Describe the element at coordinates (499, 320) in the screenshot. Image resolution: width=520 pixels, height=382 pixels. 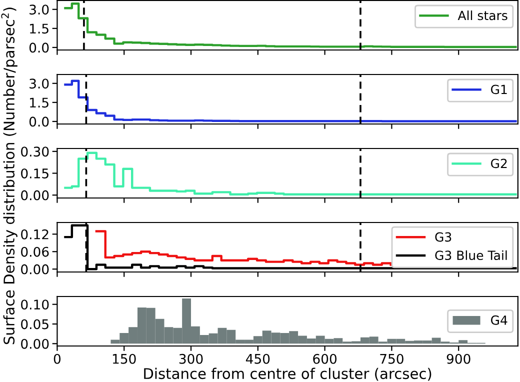
I see `legend-label: G4` at that location.